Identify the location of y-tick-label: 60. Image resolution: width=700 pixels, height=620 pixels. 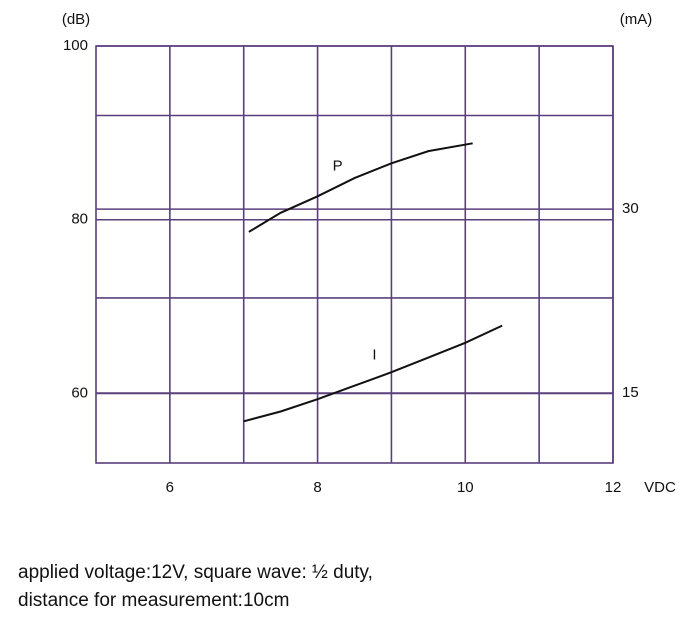
(79, 392).